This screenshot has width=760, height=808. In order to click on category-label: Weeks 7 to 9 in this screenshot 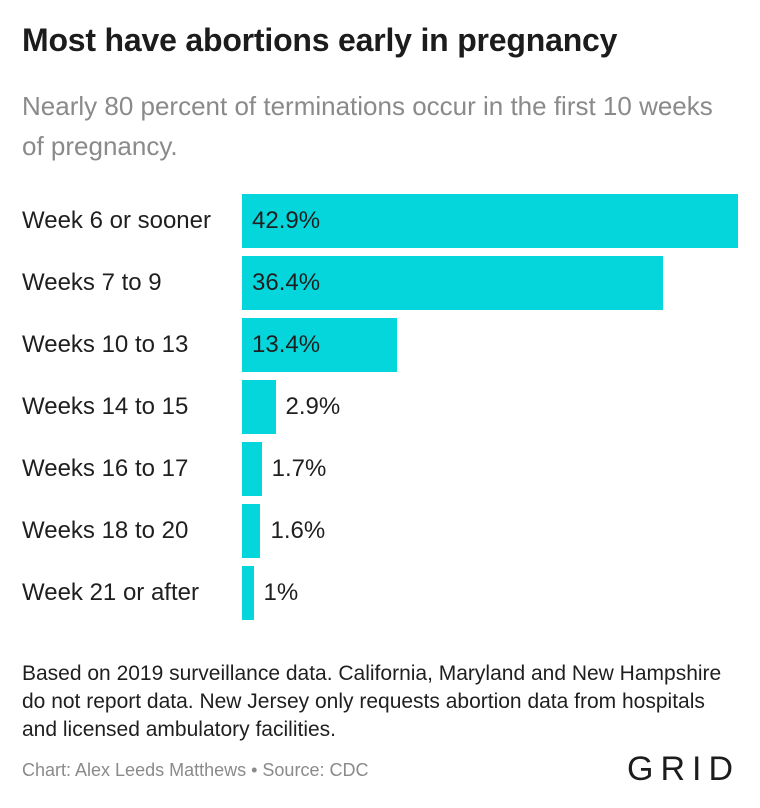, I will do `click(92, 282)`.